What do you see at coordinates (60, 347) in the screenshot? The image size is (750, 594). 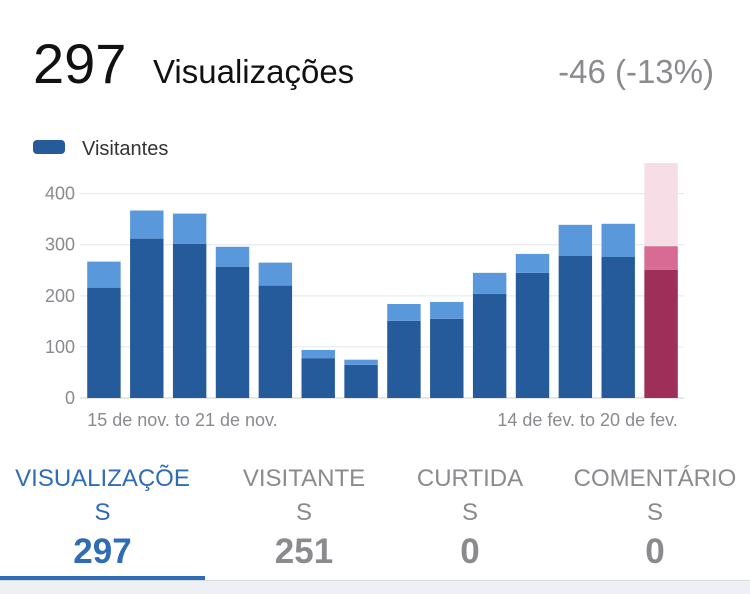 I see `y-tick-label: 100` at bounding box center [60, 347].